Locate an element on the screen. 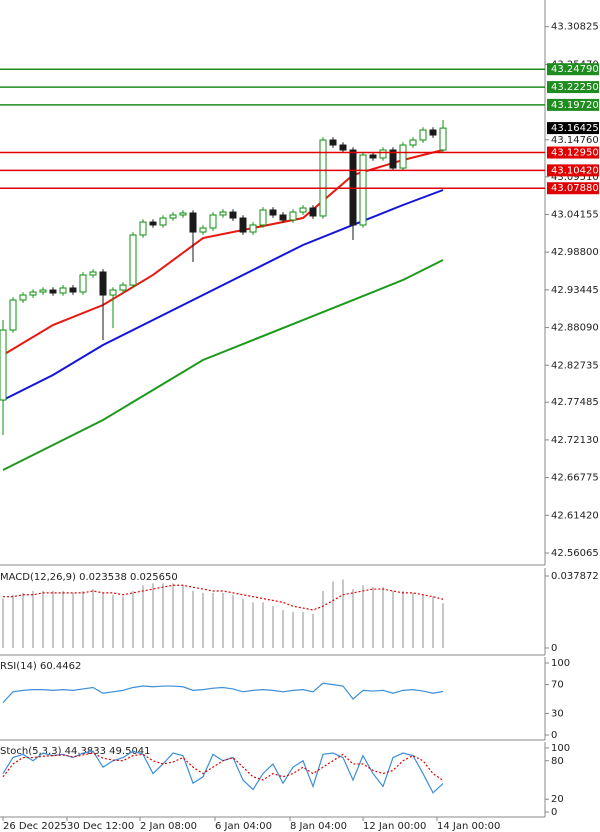 The width and height of the screenshot is (600, 832). y-tick-label: 42.77485 is located at coordinates (575, 402).